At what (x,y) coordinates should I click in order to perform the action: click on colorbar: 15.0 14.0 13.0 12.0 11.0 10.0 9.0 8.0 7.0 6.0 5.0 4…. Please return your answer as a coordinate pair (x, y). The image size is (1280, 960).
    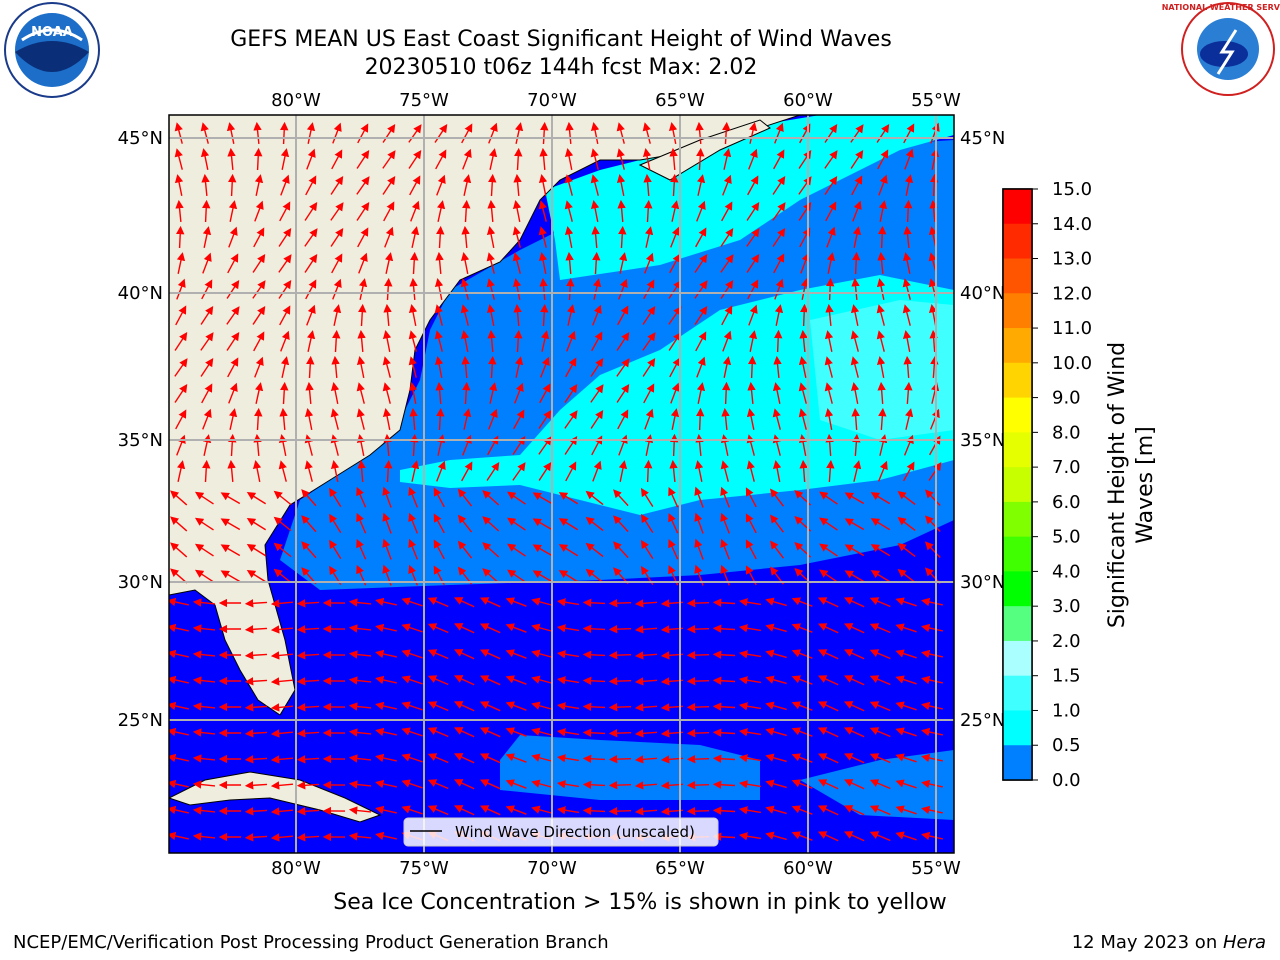
    Looking at the image, I should click on (1047, 485).